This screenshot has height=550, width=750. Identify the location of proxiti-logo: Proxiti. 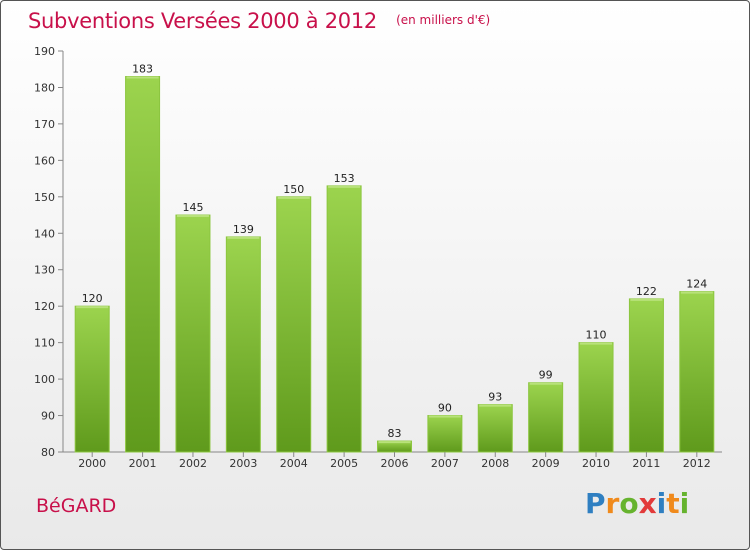
(637, 503).